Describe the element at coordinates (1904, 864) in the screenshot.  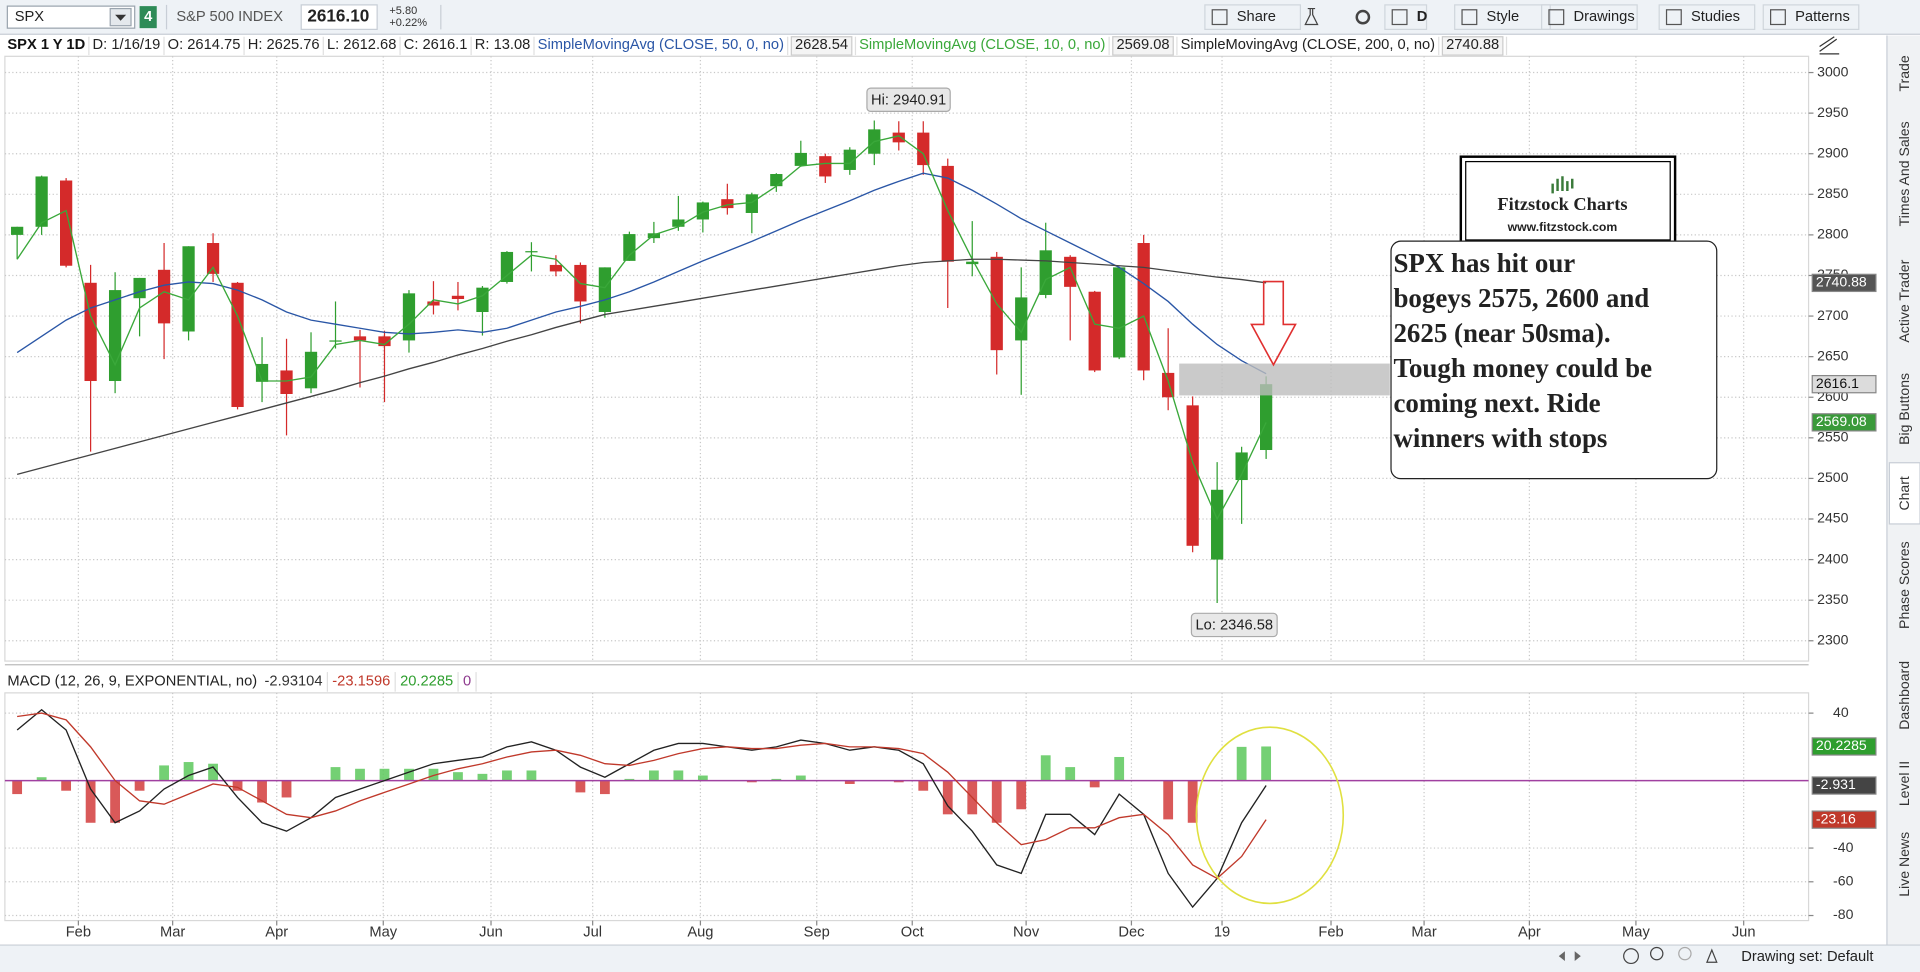
I see `sidebar-tab: Live News` at that location.